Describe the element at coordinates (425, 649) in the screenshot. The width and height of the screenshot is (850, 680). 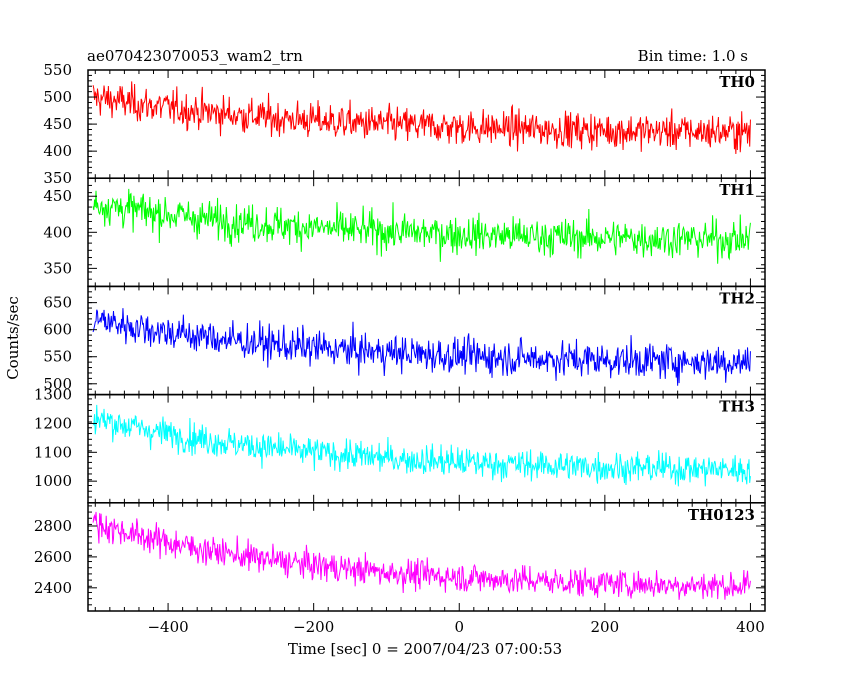
I see `x-axis-label: Time [sec] 0 = 2007/04/23 07:00:53` at that location.